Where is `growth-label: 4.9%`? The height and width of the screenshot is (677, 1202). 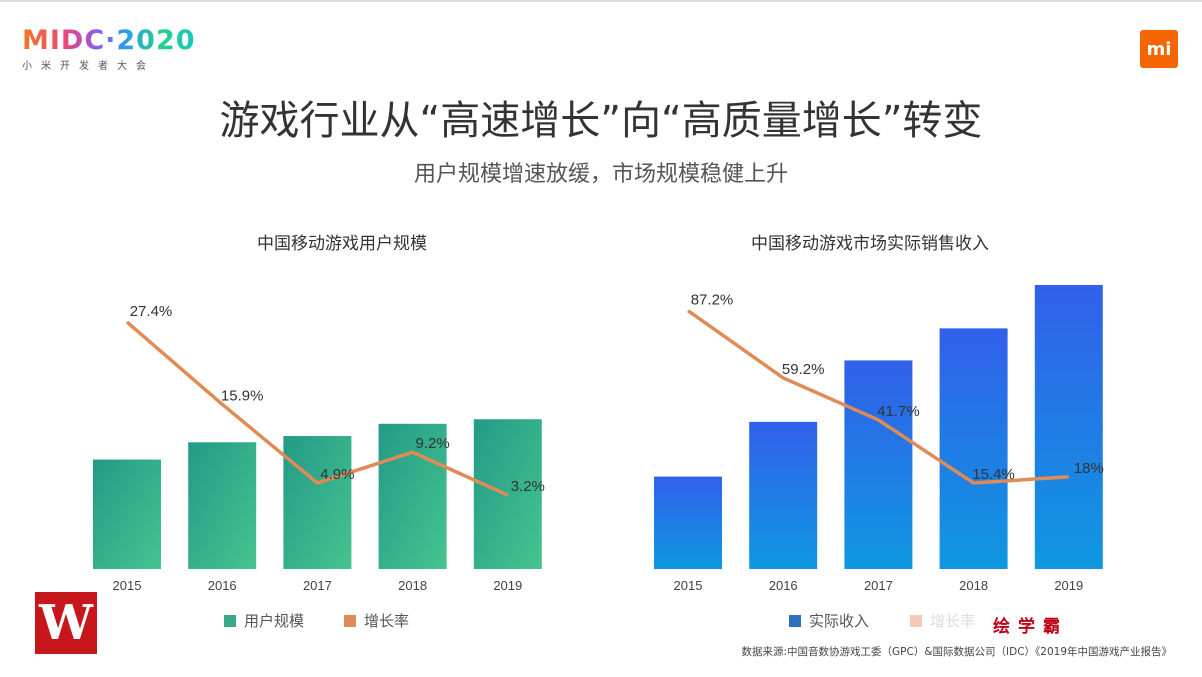 growth-label: 4.9% is located at coordinates (337, 474).